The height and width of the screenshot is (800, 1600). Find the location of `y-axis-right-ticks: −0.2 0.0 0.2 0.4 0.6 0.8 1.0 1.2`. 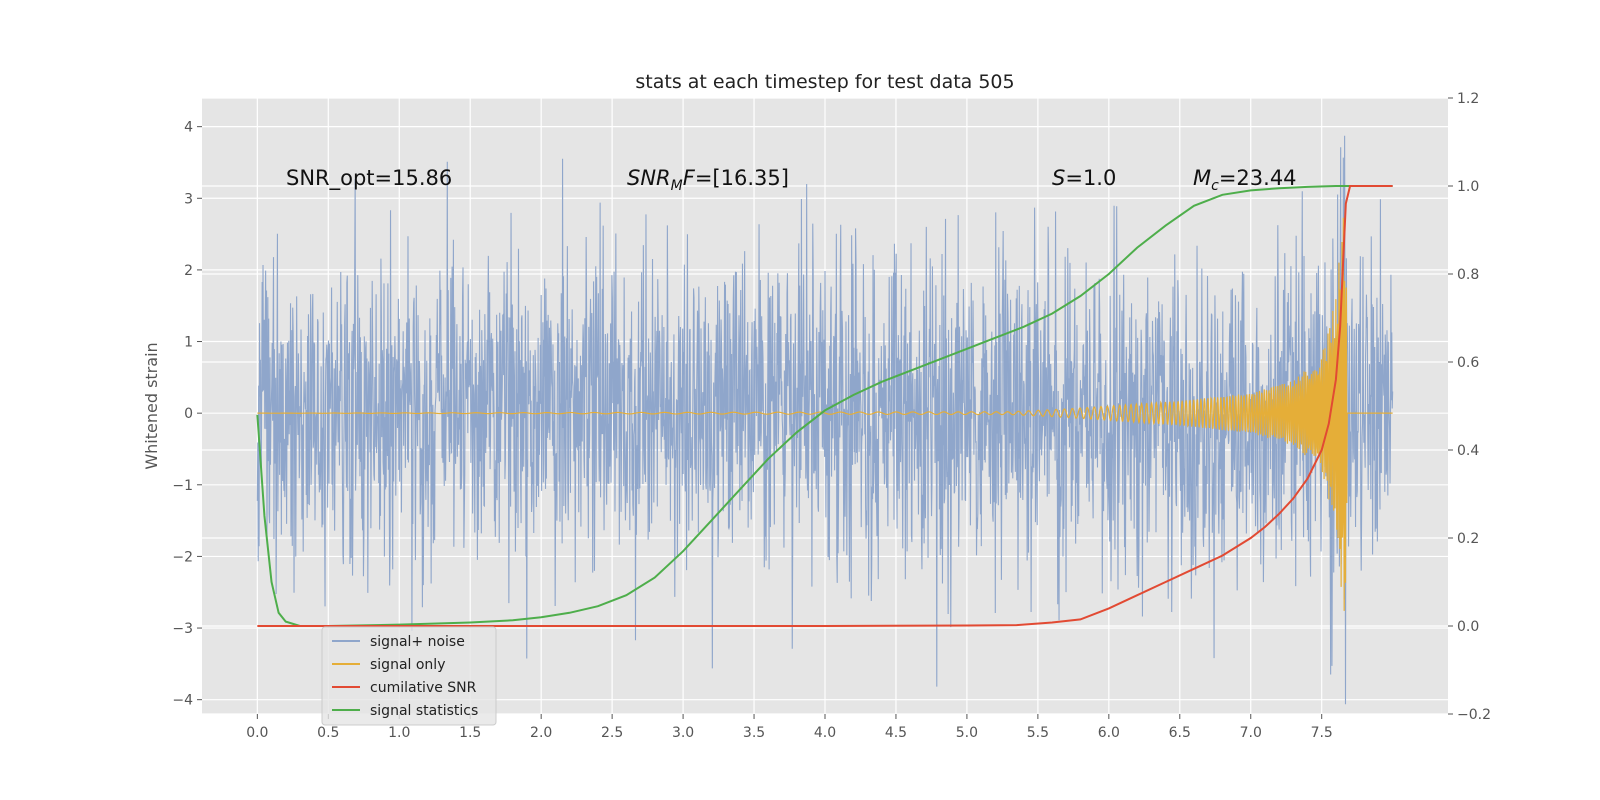

y-axis-right-ticks: −0.2 0.0 0.2 0.4 0.6 0.8 1.0 1.2 is located at coordinates (1469, 407).